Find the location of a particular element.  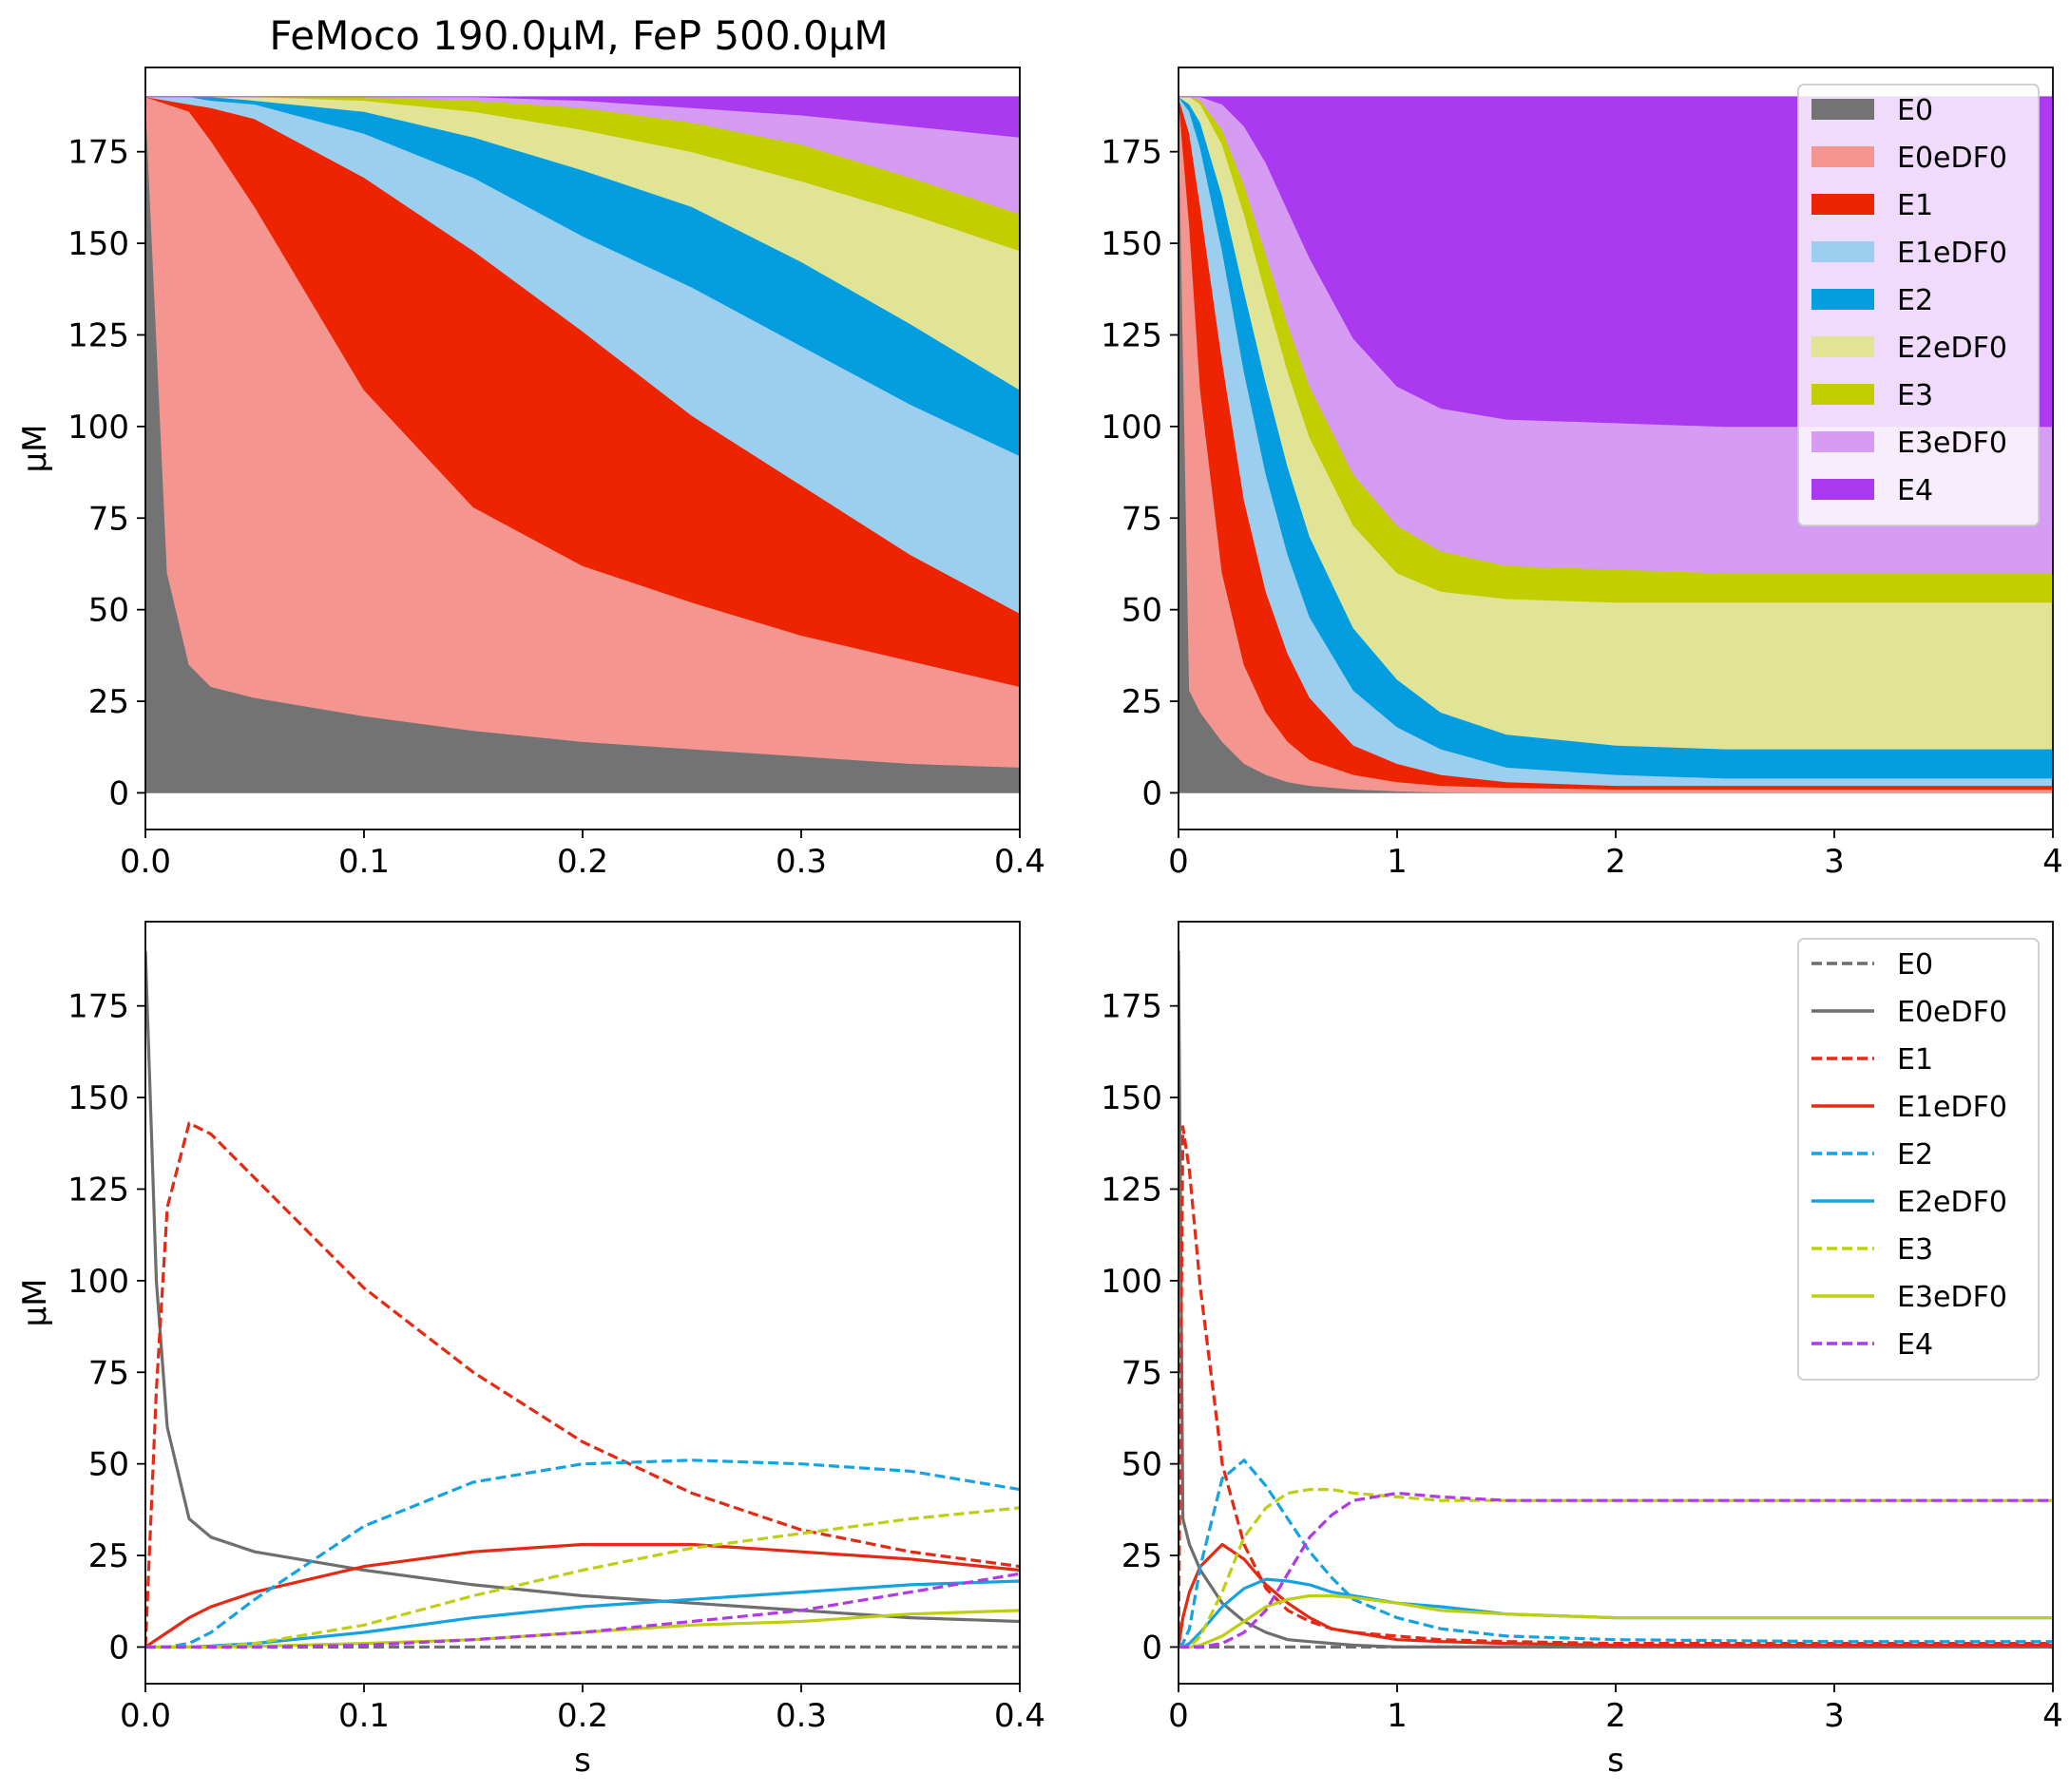

x-tick-label: 0.3 is located at coordinates (801, 862).